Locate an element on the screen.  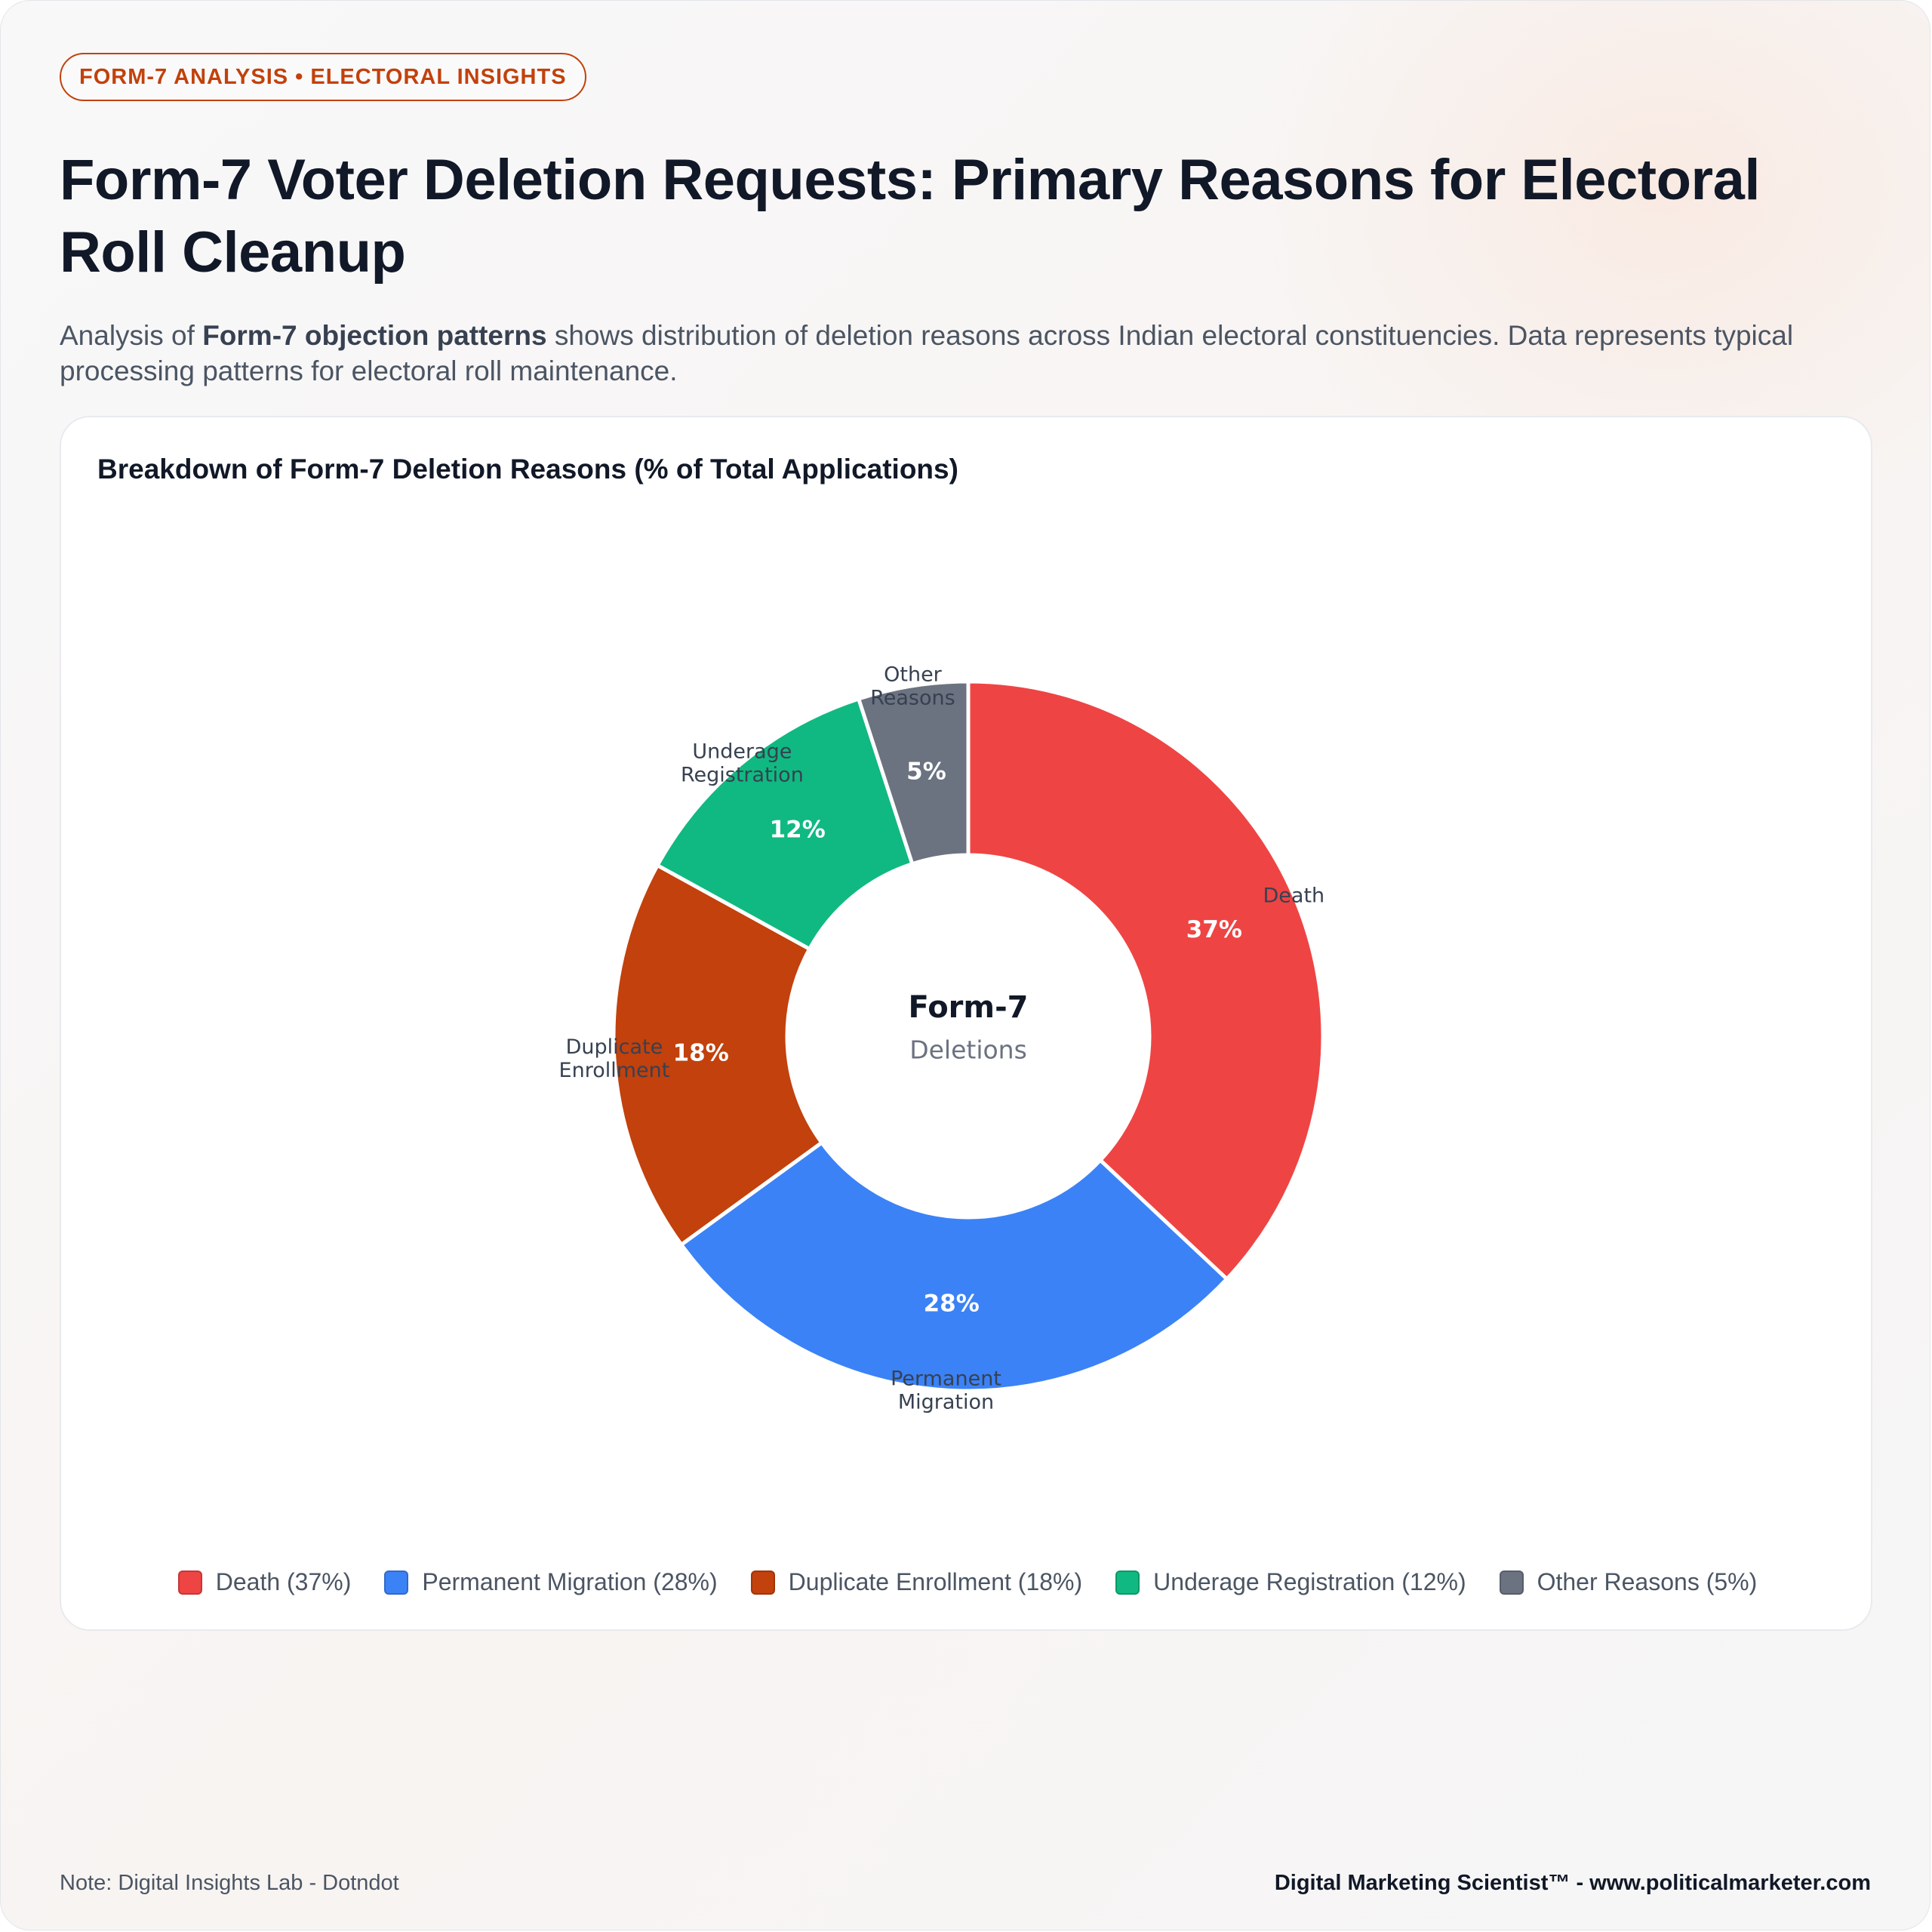
donut-center-label: Form-7 is located at coordinates (968, 1007).